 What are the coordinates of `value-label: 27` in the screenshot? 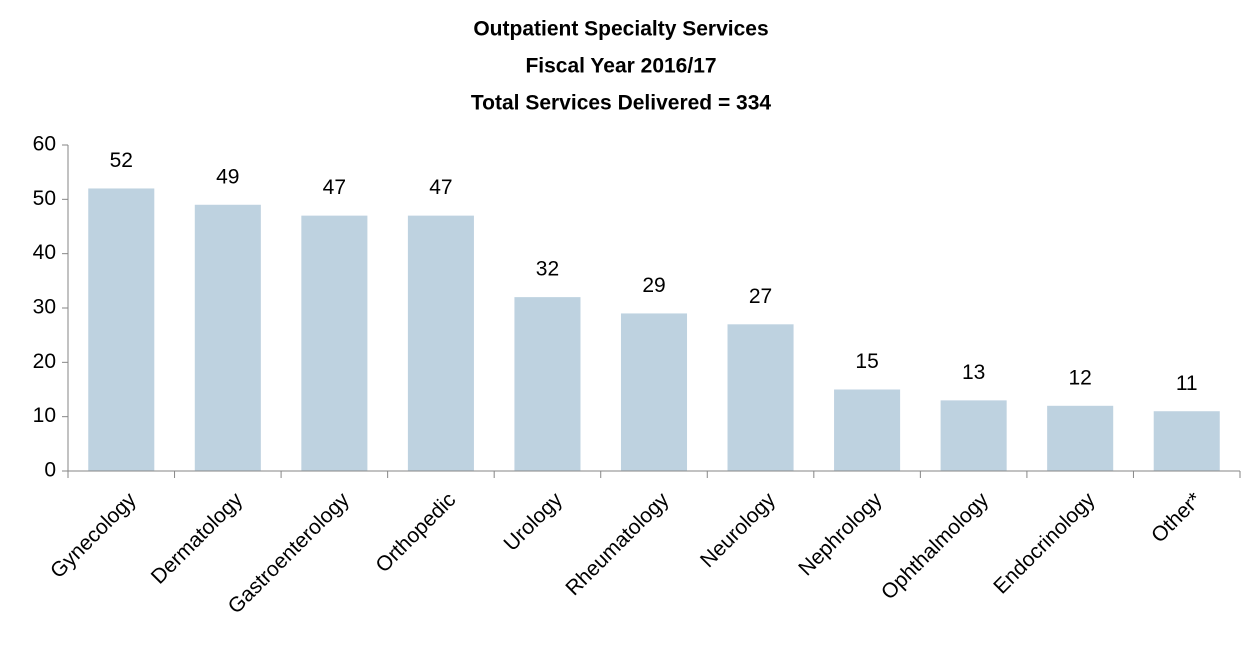 It's located at (760, 296).